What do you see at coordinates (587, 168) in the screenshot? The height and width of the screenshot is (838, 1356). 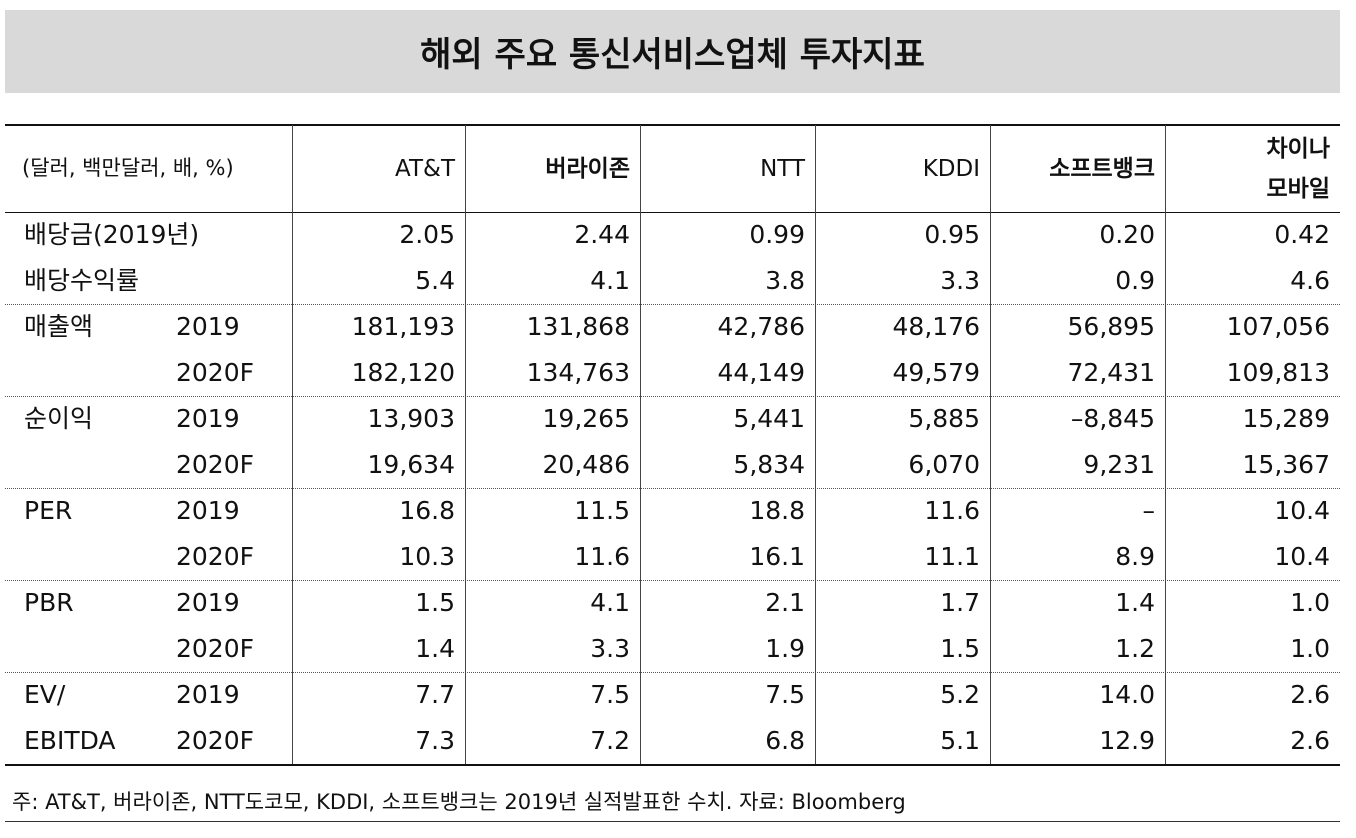 I see `column-header: 버라이존` at bounding box center [587, 168].